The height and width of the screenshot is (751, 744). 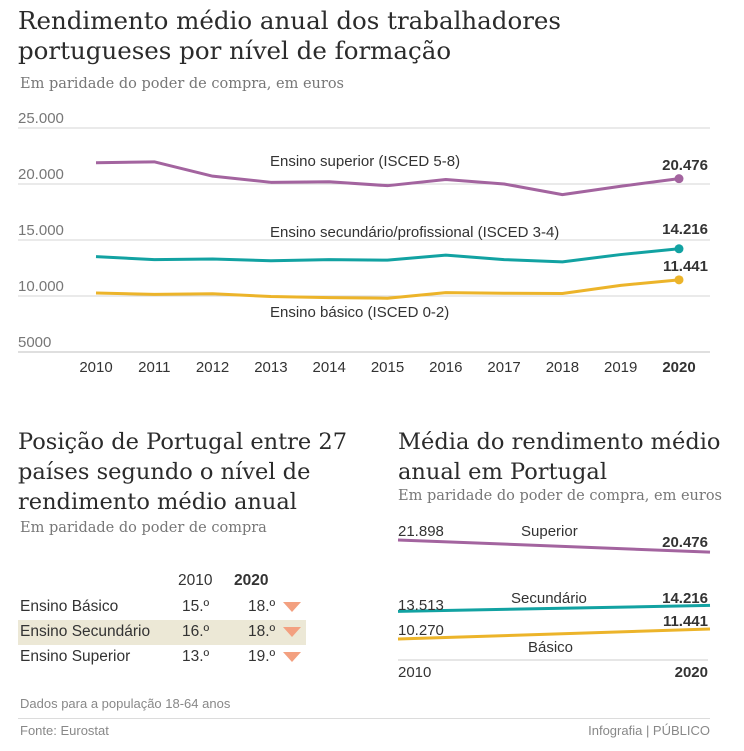 I want to click on avg-x-start: 2010, so click(x=414, y=672).